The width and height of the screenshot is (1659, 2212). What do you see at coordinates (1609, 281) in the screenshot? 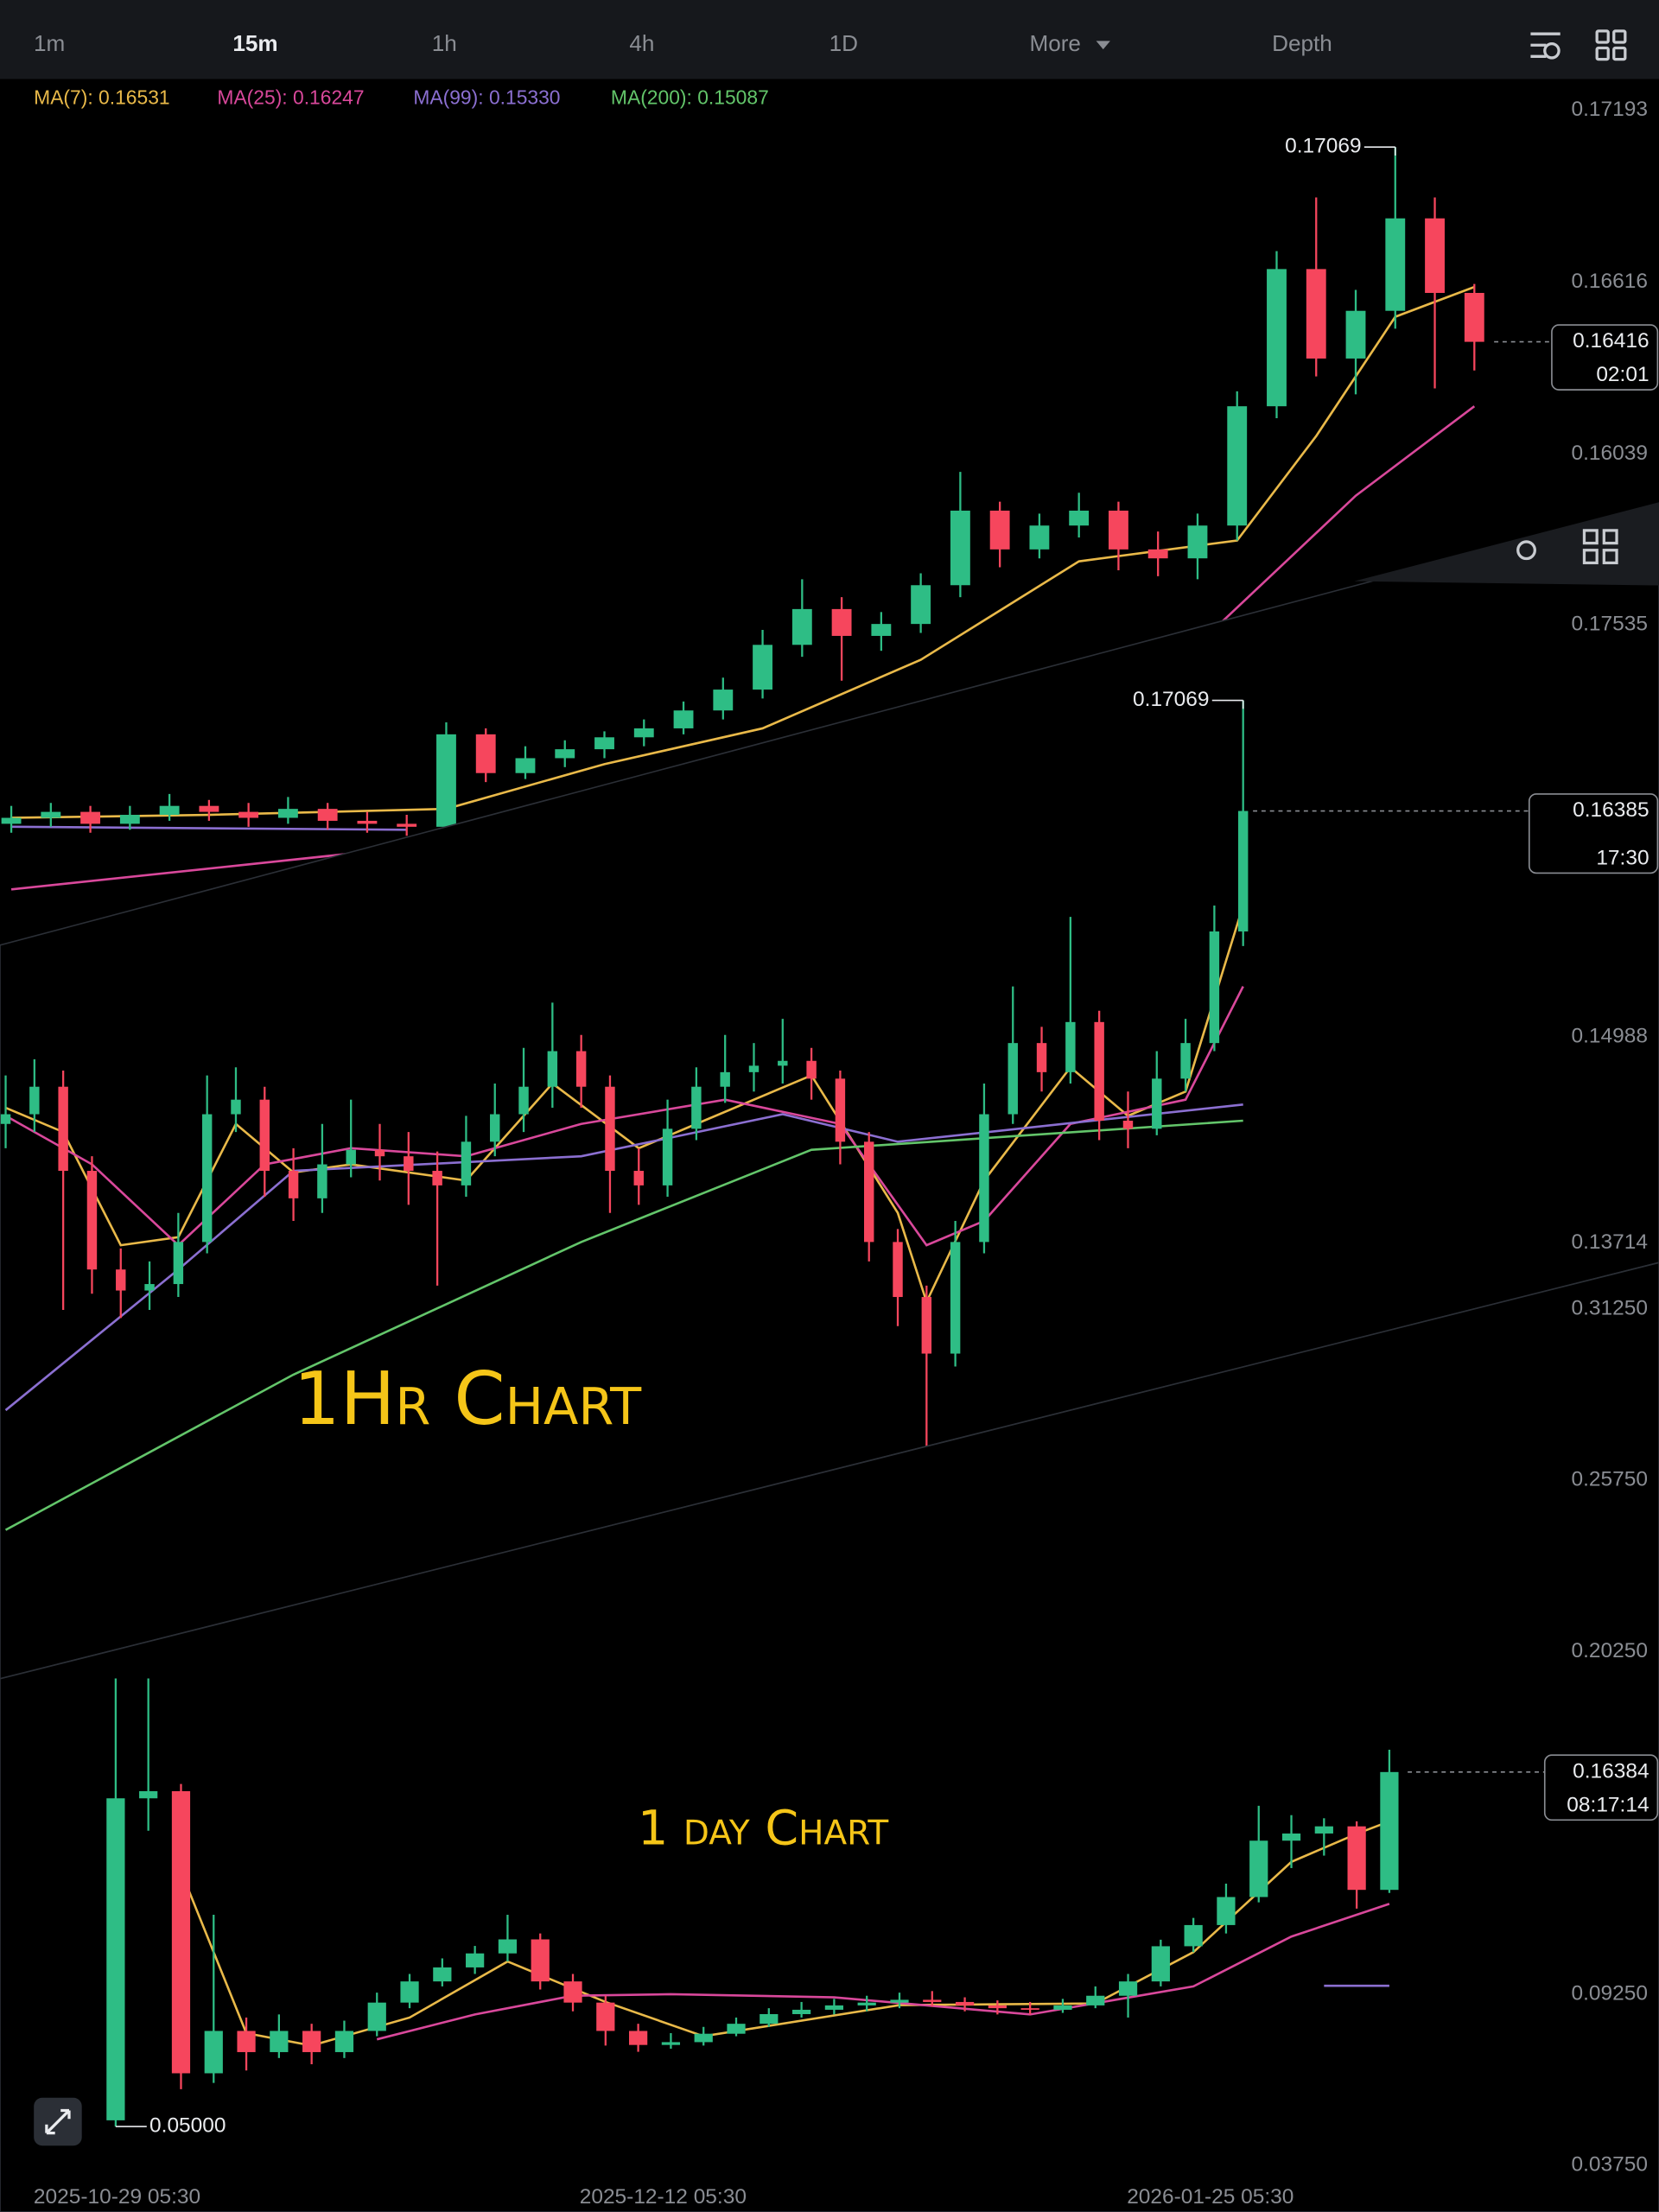
I see `y-tick-label: 0.16616` at bounding box center [1609, 281].